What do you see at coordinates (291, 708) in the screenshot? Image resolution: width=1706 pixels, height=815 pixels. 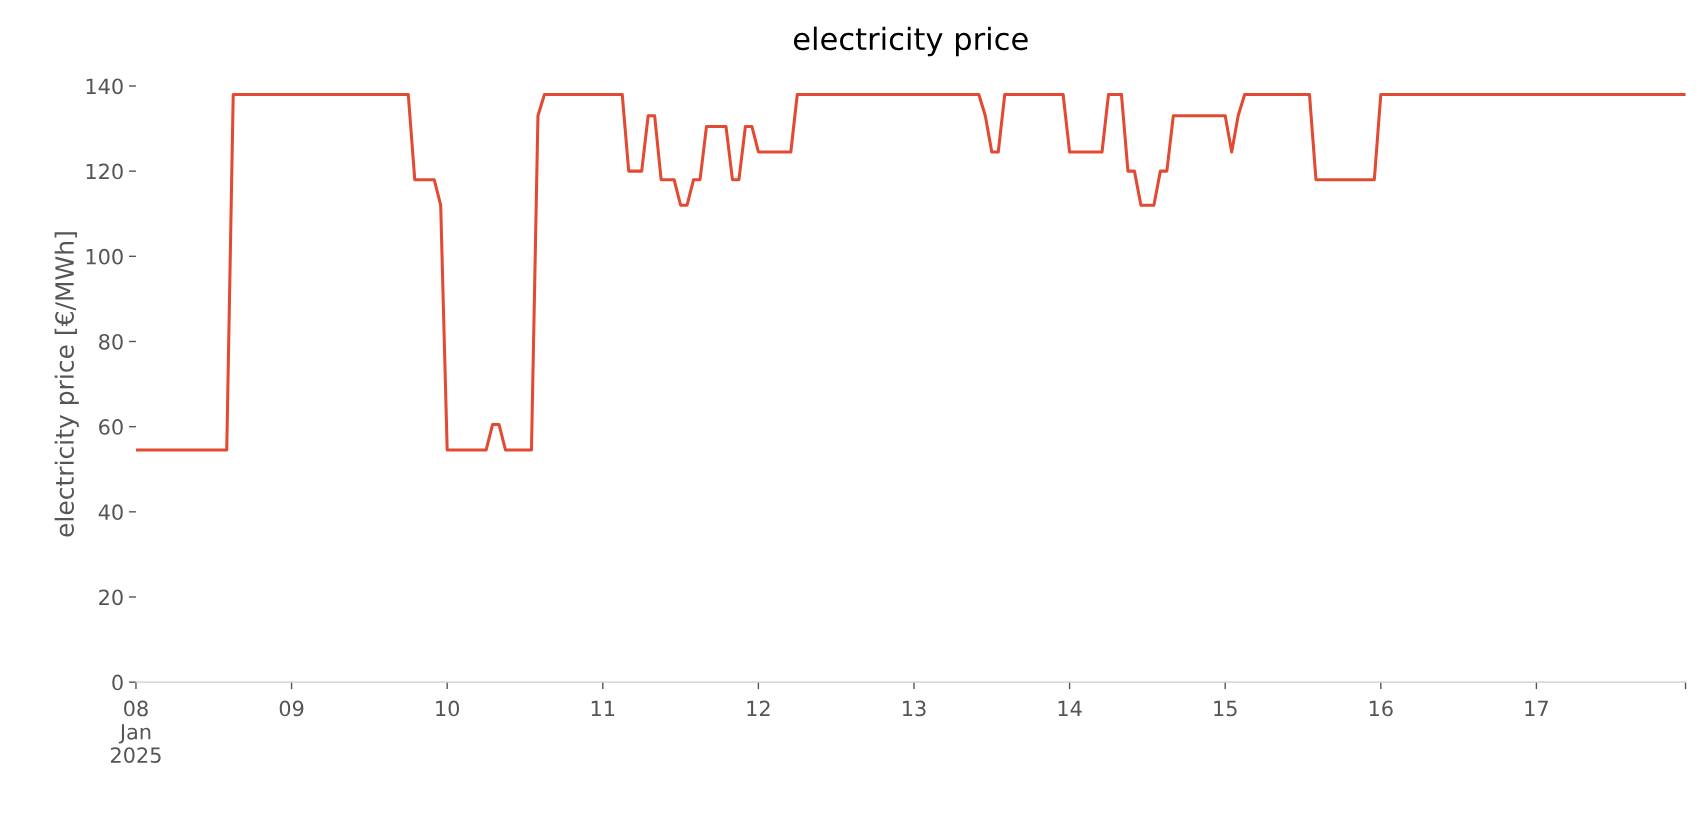 I see `x-tick-label: 09` at bounding box center [291, 708].